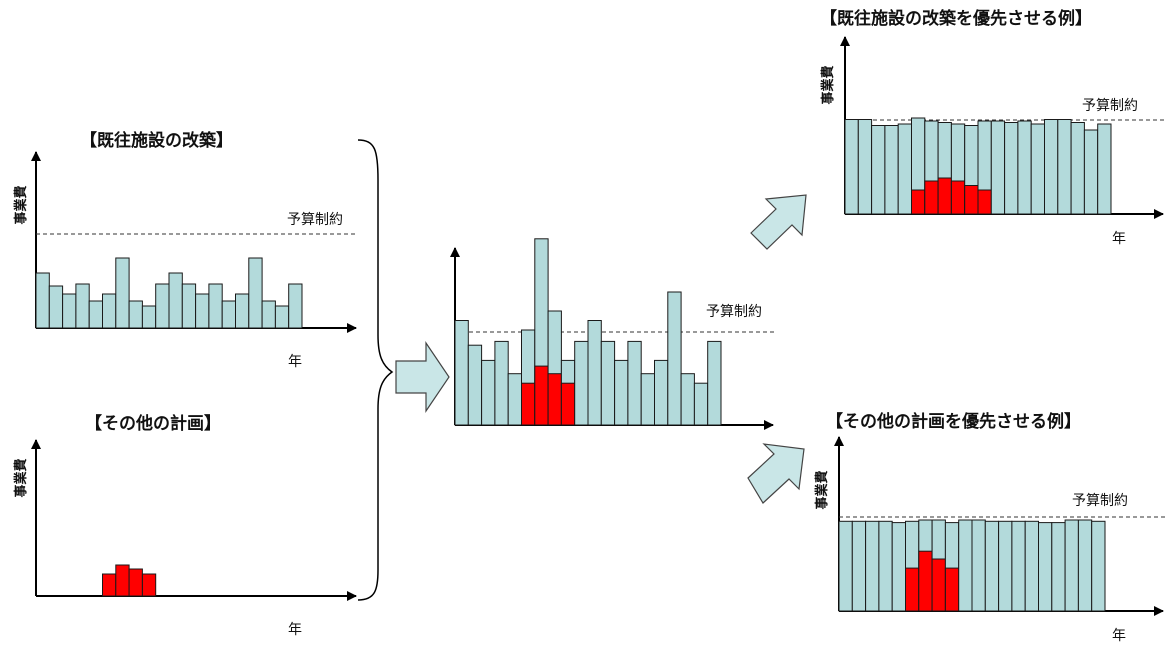 Image resolution: width=1167 pixels, height=646 pixels. What do you see at coordinates (156, 140) in the screenshot?
I see `existing-title: 【既往施設の改築】` at bounding box center [156, 140].